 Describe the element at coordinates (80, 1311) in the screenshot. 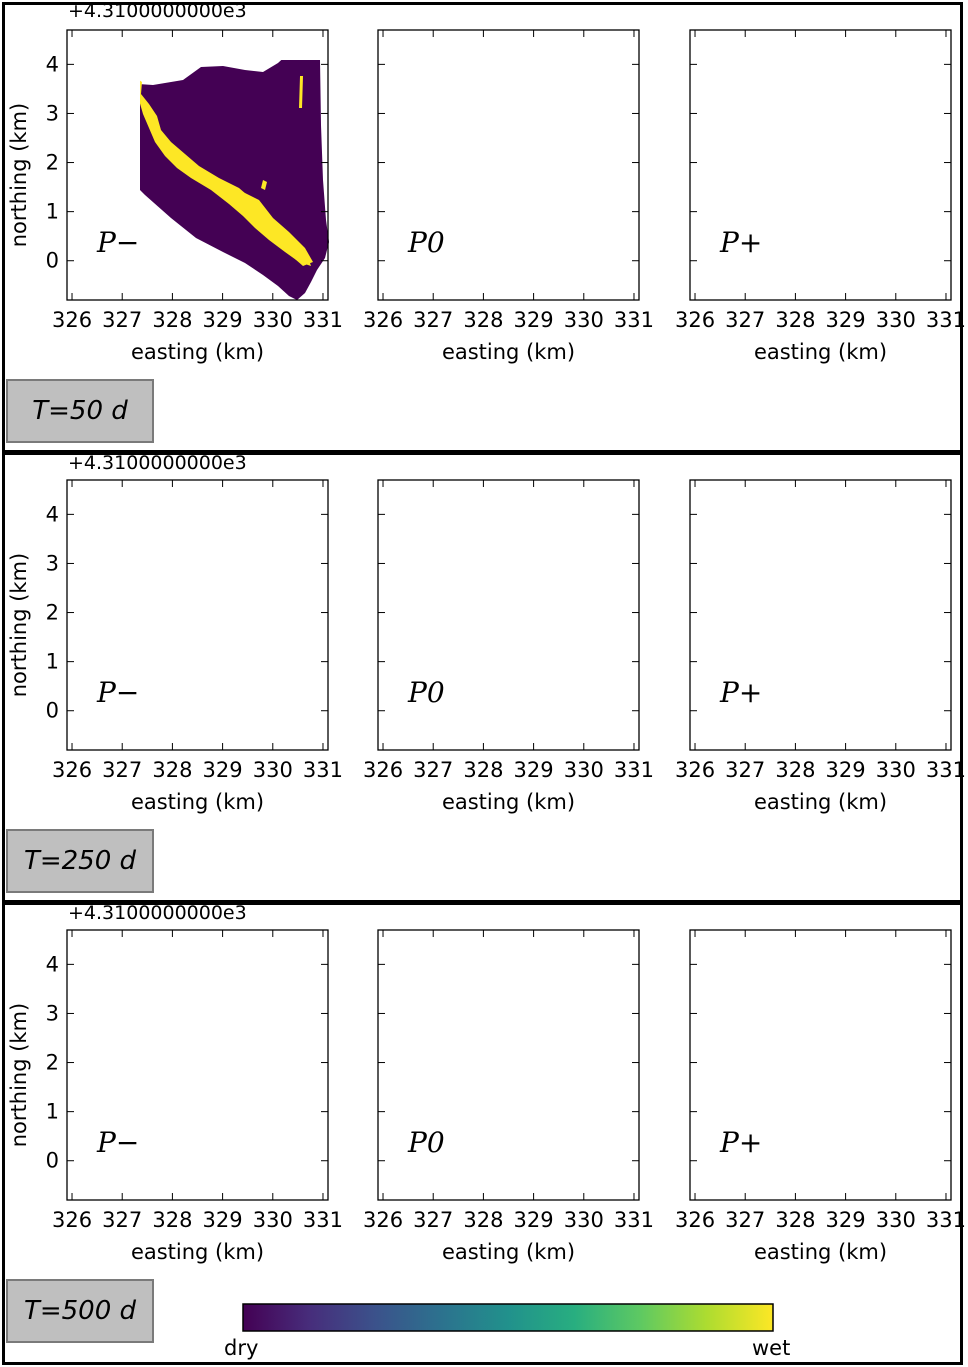

I see `time-label-t500: T=500 d` at that location.